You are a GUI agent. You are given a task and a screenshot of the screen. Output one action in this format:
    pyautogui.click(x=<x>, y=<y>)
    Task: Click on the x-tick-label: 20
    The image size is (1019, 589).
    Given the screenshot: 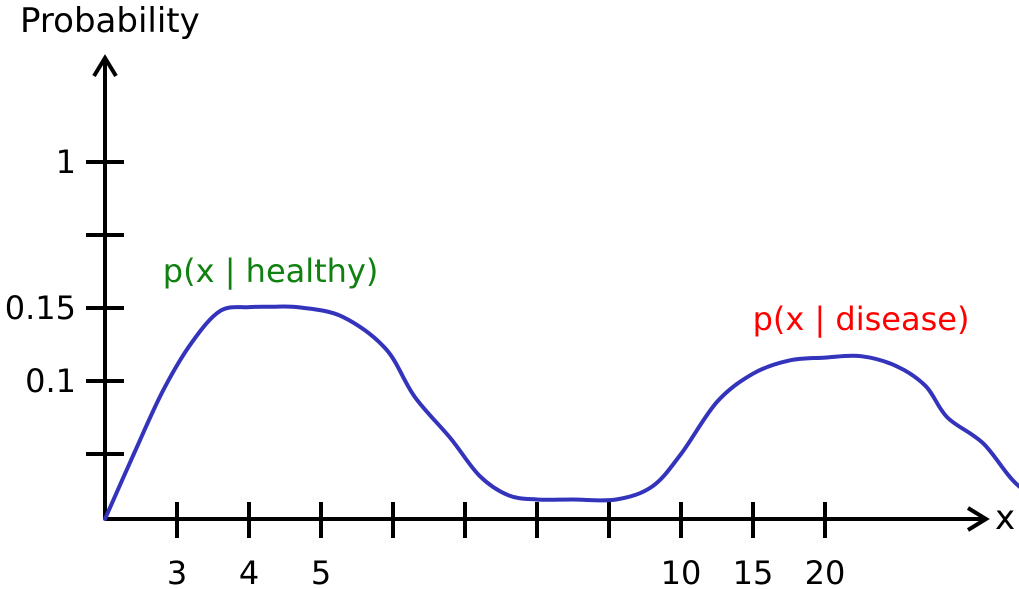 What is the action you would take?
    pyautogui.click(x=825, y=571)
    